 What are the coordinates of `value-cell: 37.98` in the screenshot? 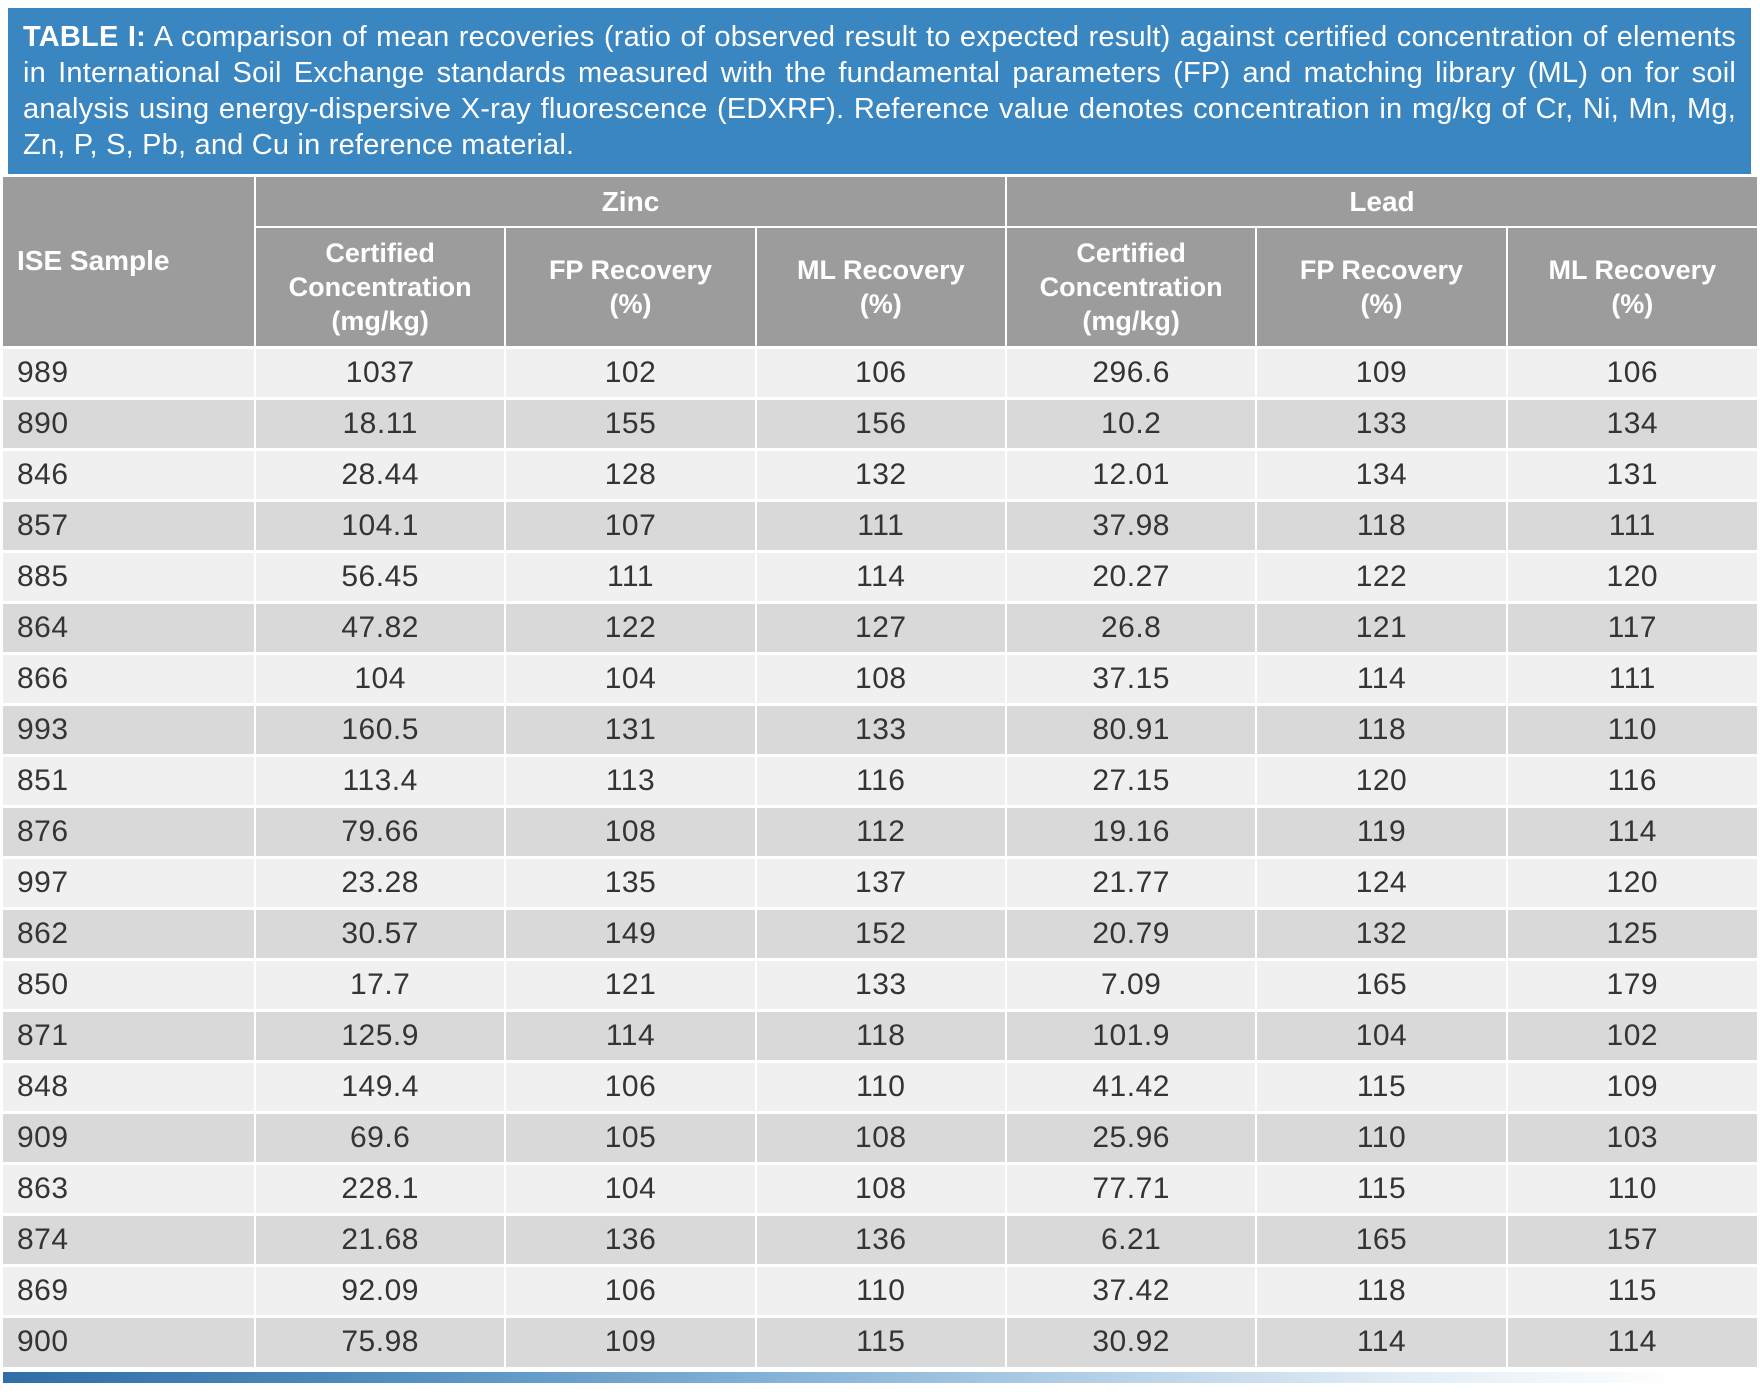 It's located at (1130, 524).